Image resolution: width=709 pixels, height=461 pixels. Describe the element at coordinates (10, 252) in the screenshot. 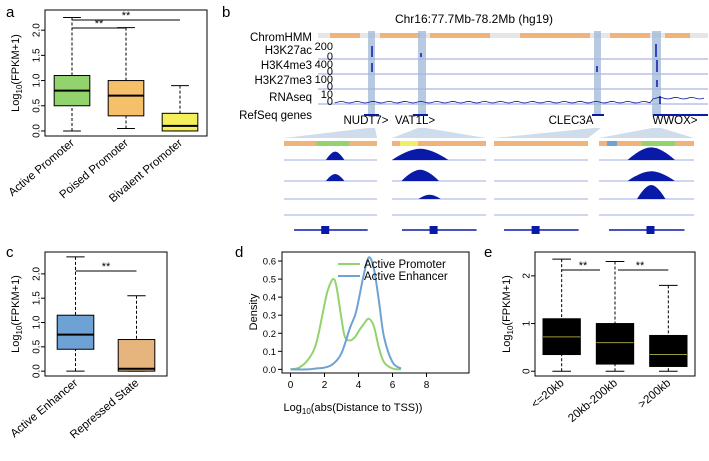

I see `panel-letter-c: c` at that location.